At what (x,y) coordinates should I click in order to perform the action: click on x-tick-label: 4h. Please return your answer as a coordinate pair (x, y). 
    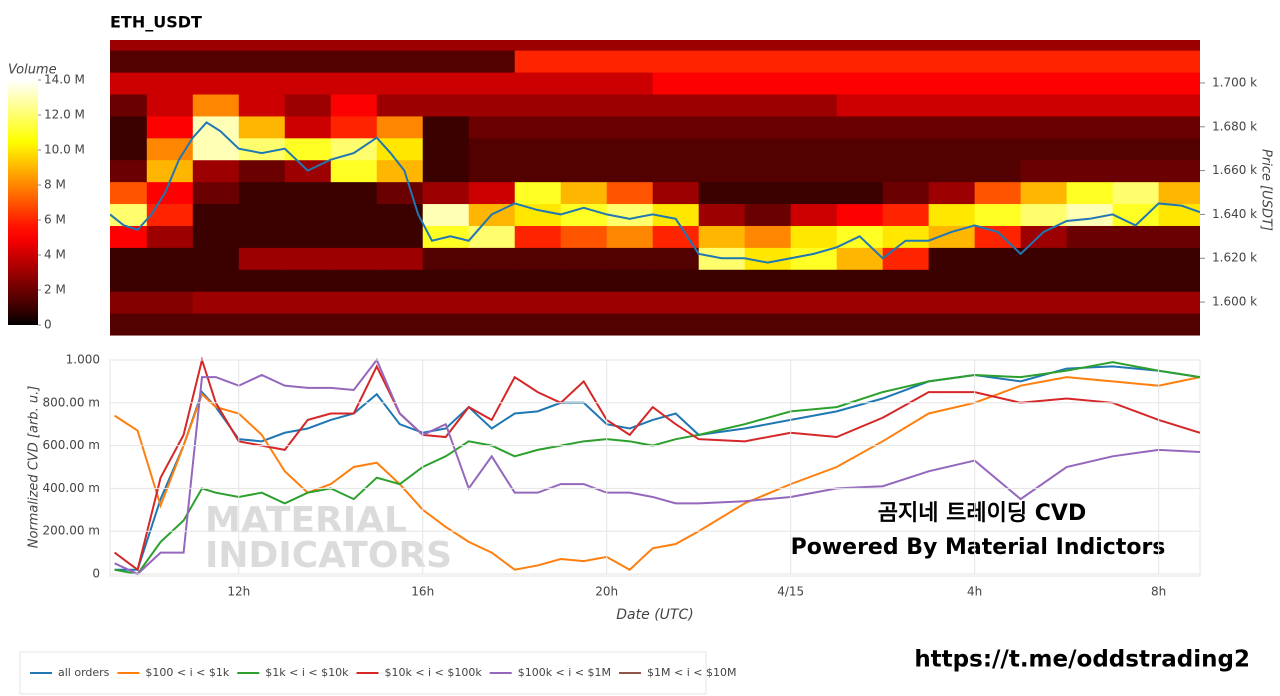
    Looking at the image, I should click on (974, 592).